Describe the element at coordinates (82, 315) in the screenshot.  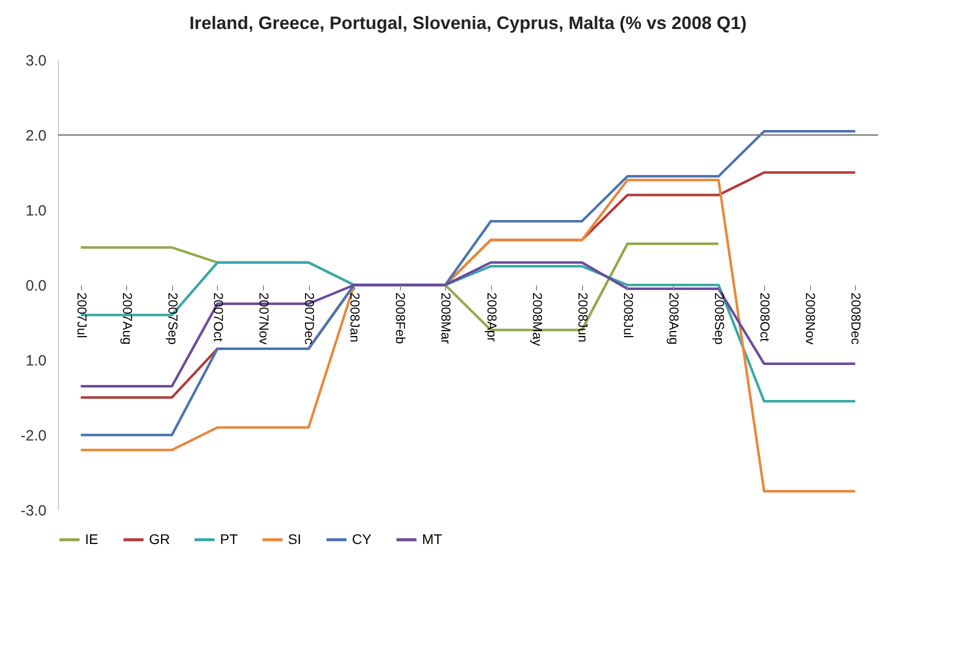
I see `x-tick-label: 2007Jul` at that location.